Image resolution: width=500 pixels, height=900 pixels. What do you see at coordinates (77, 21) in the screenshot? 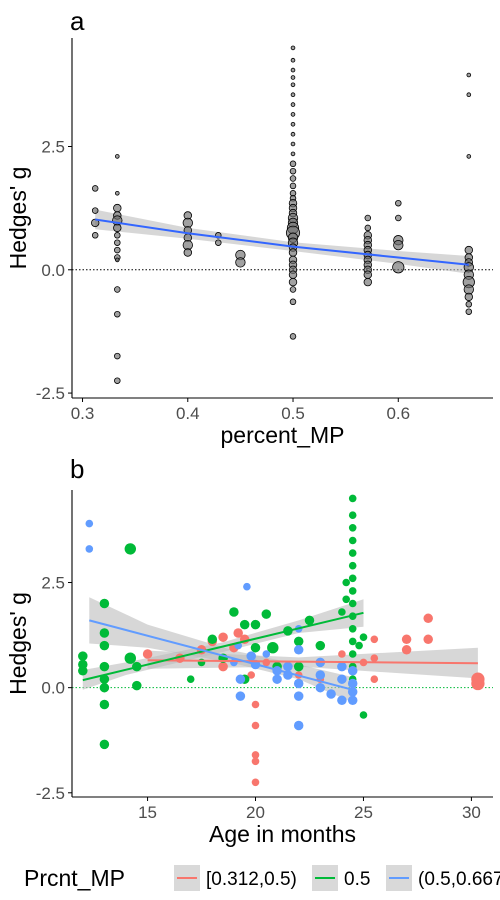
I see `panel-label: a` at bounding box center [77, 21].